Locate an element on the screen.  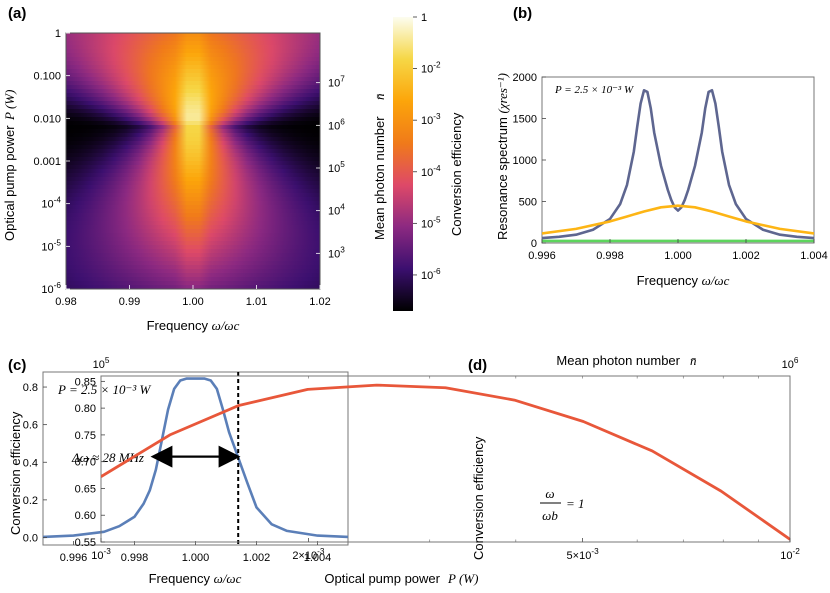
b-ytick-label: 500 is located at coordinates (528, 203).